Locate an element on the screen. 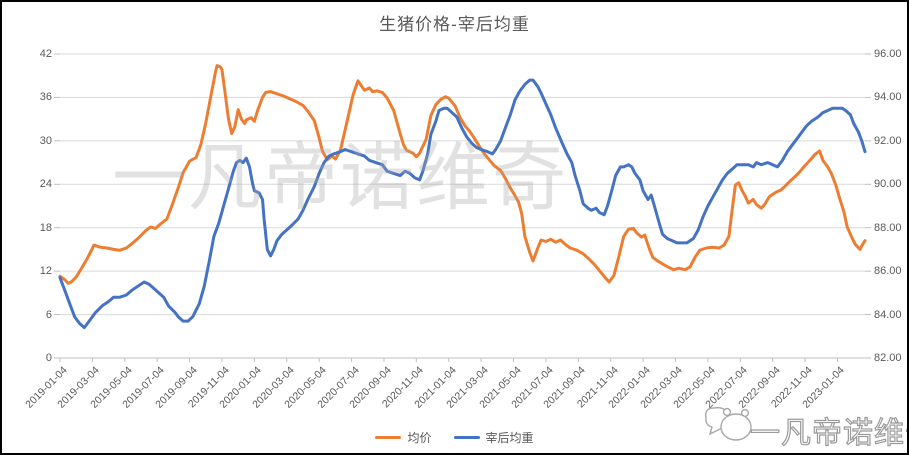 The image size is (909, 455). right-axis-tick-label: 88.00 is located at coordinates (888, 227).